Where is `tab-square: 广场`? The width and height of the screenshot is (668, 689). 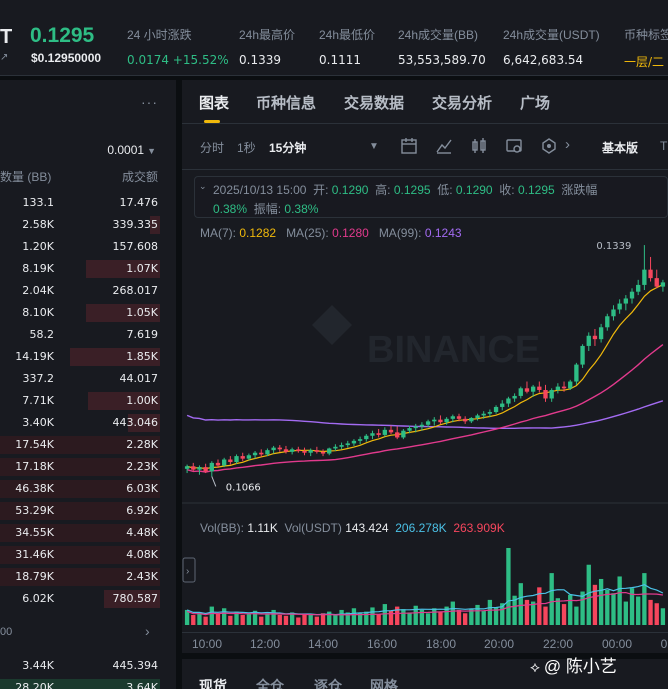 tab-square: 广场 is located at coordinates (535, 103).